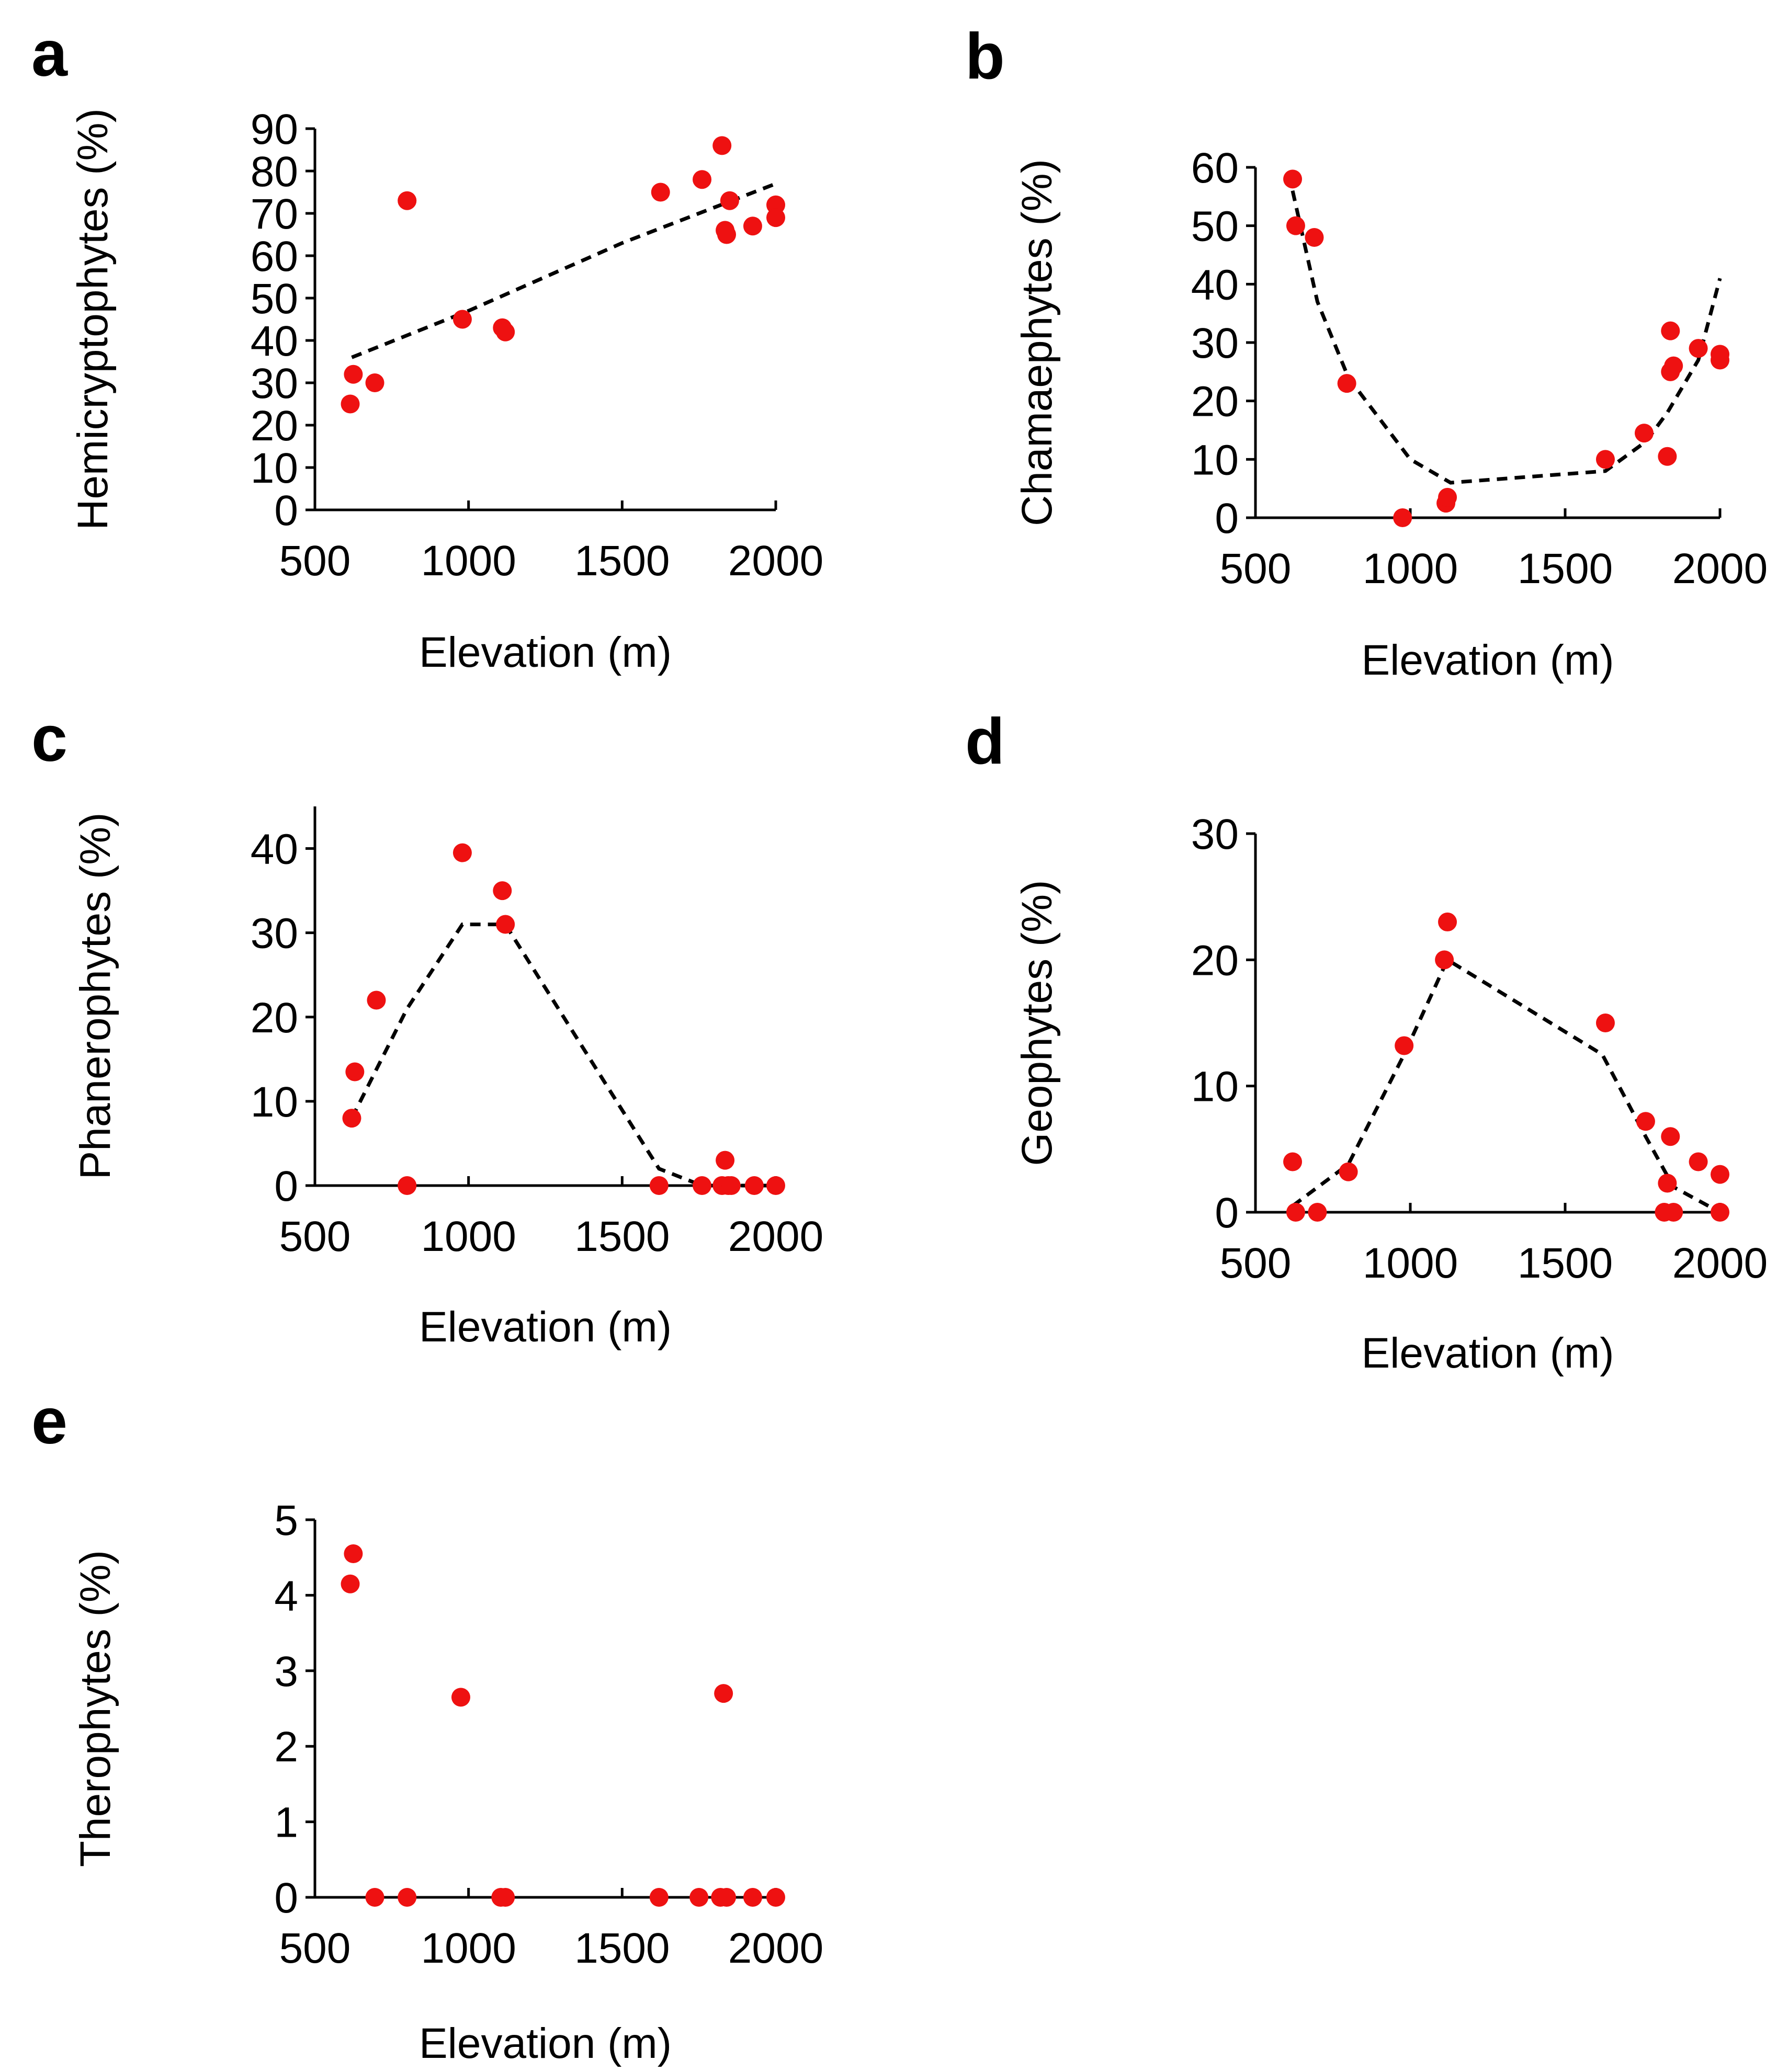 This screenshot has height=2072, width=1777. Describe the element at coordinates (985, 741) in the screenshot. I see `panel-letter: d` at that location.